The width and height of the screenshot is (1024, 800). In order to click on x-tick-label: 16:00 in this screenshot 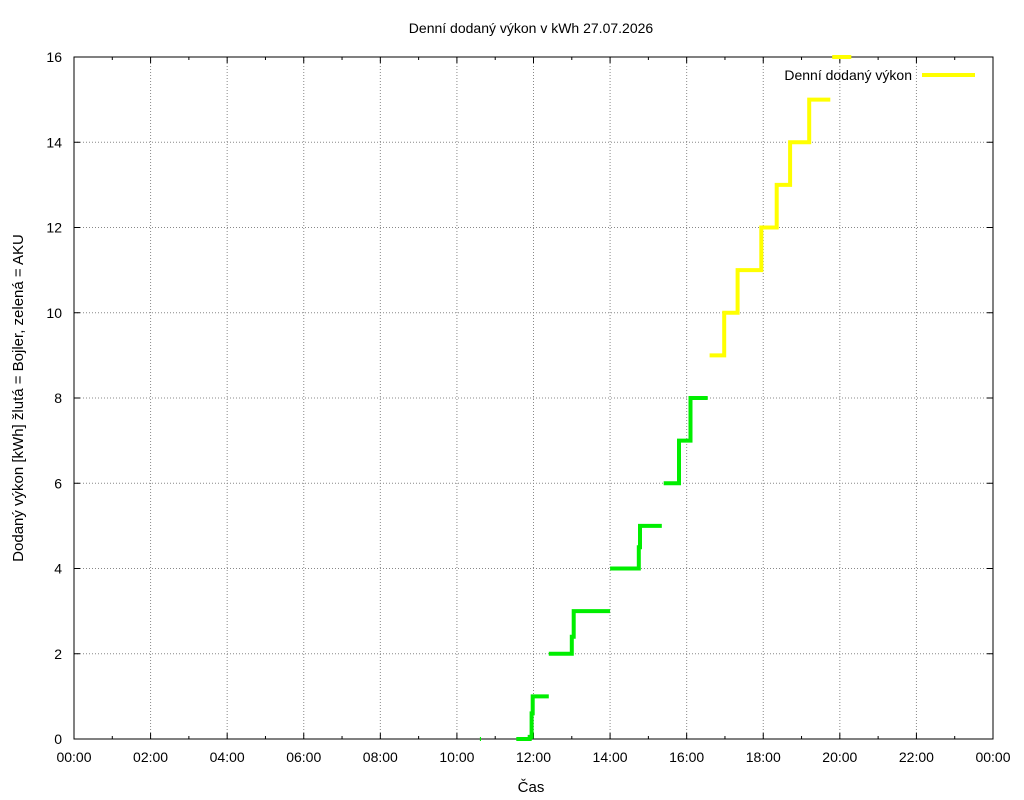, I will do `click(686, 757)`.